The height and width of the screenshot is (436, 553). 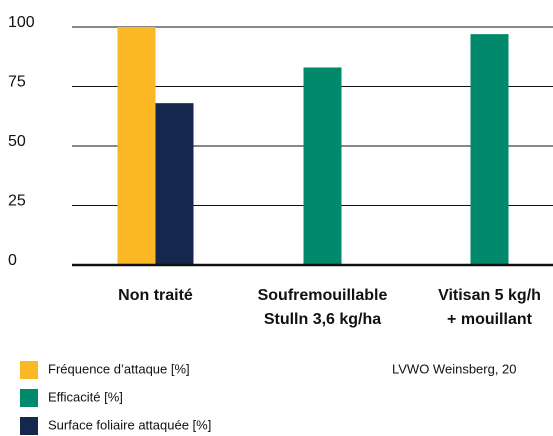 I want to click on y-tick-label: 25, so click(x=17, y=201).